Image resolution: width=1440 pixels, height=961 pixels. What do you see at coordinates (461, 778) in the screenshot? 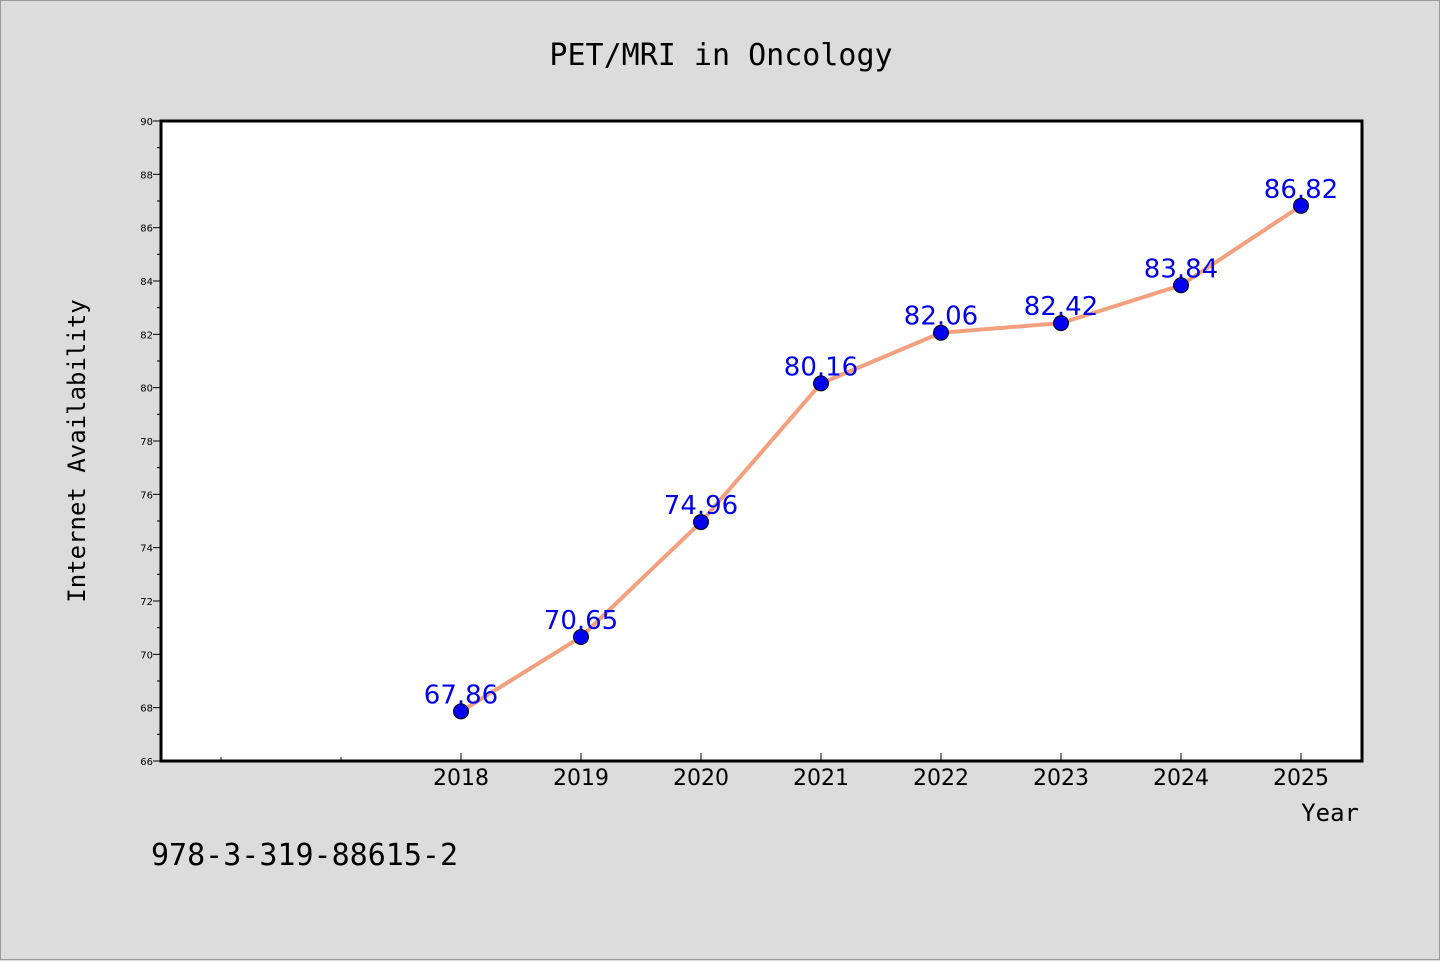
I see `x-tick-label: 2018` at bounding box center [461, 778].